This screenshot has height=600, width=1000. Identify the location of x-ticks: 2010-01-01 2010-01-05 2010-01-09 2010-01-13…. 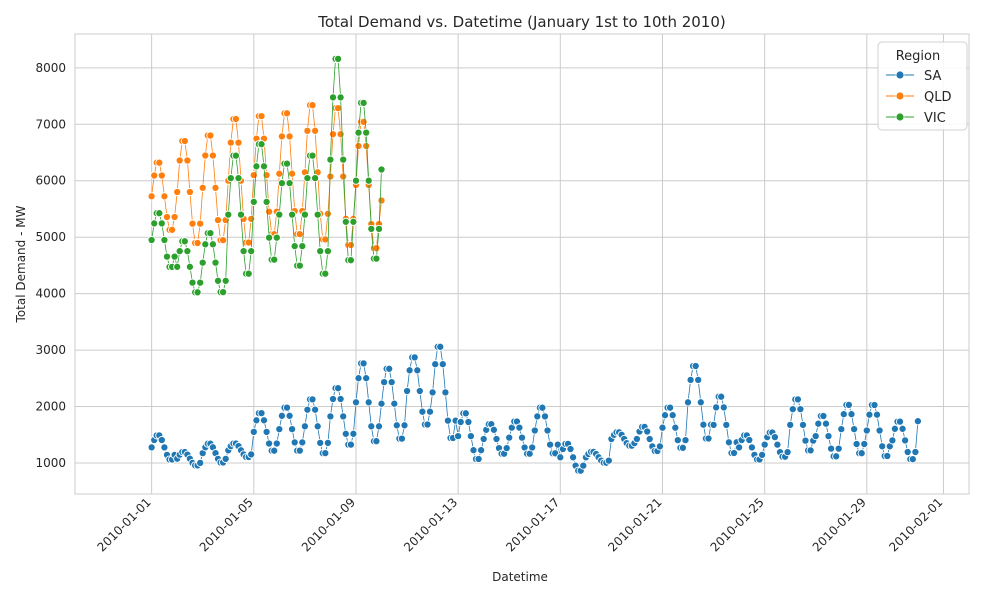
(520, 524).